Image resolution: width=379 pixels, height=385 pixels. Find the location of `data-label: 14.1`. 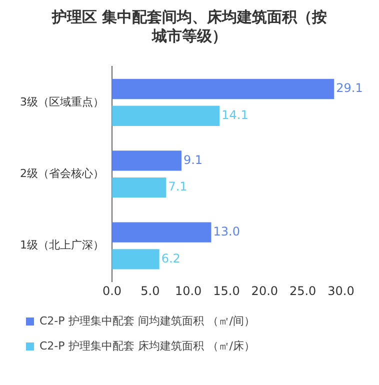

data-label: 14.1 is located at coordinates (235, 115).